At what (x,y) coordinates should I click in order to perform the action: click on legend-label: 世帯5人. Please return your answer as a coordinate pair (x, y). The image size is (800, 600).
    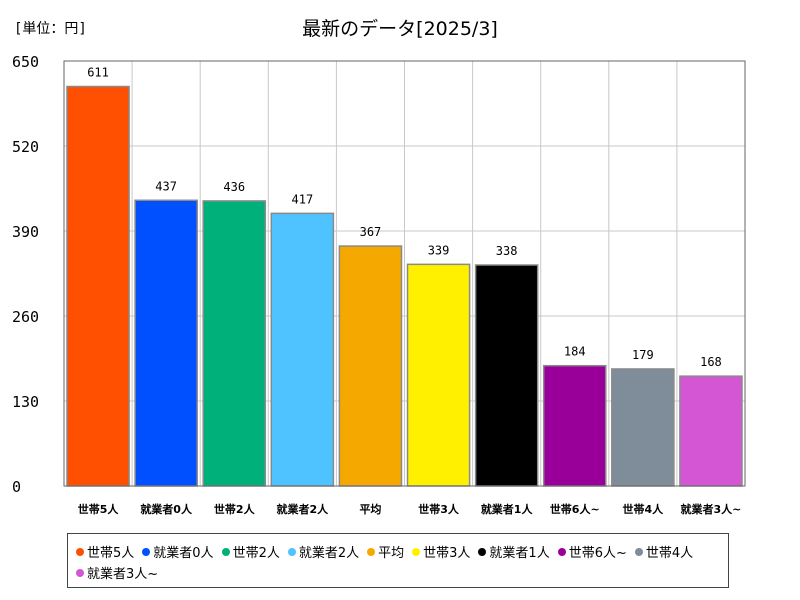
    Looking at the image, I should click on (111, 553).